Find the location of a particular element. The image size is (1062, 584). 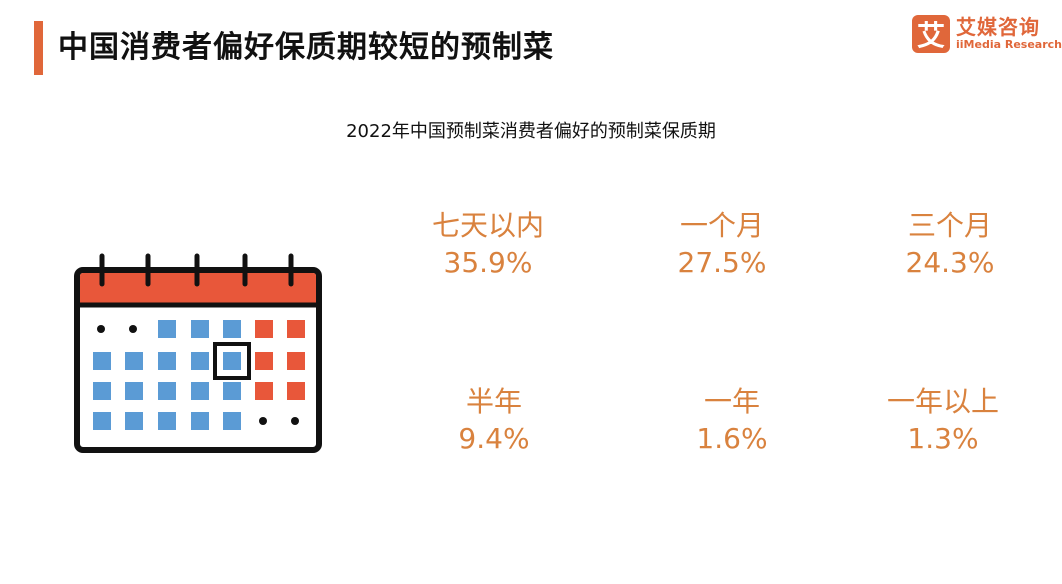

page-title: 中国消费者偏好保质期较短的预制菜 is located at coordinates (306, 47).